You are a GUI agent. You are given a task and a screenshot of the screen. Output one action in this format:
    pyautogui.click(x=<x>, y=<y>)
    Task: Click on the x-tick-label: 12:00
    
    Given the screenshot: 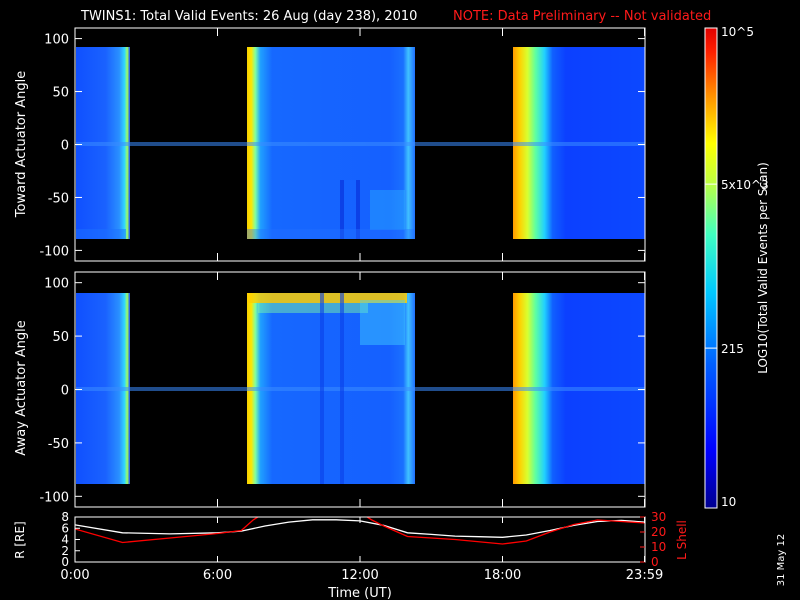 What is the action you would take?
    pyautogui.click(x=359, y=575)
    